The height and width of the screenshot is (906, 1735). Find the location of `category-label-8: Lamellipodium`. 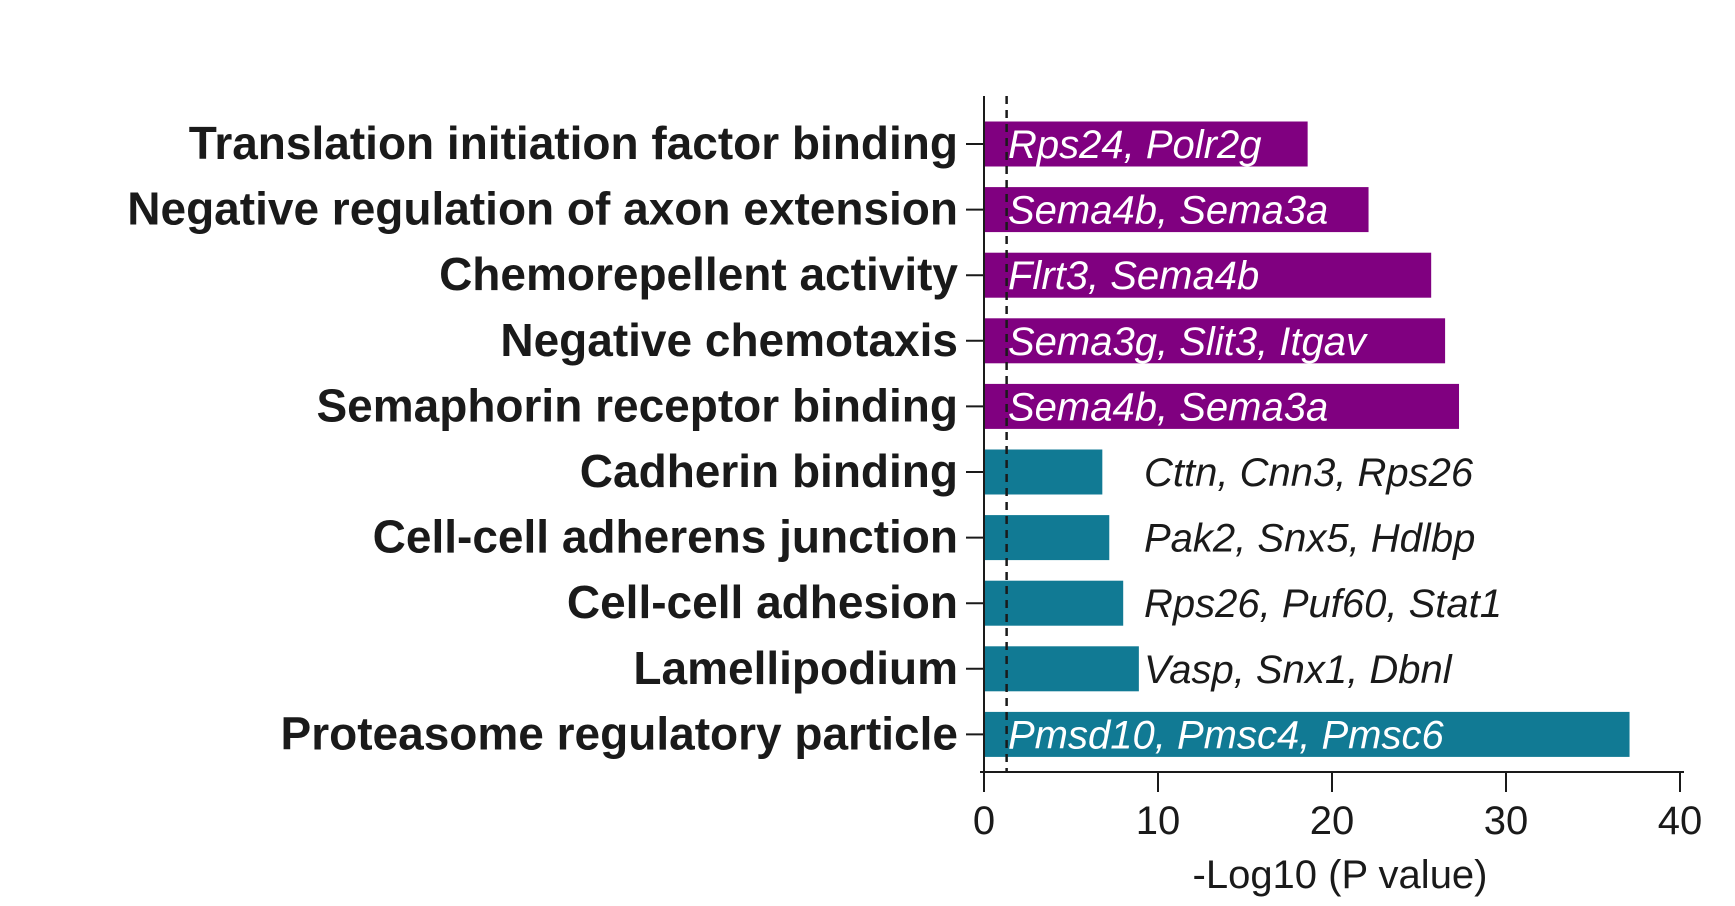

category-label-8: Lamellipodium is located at coordinates (795, 668).